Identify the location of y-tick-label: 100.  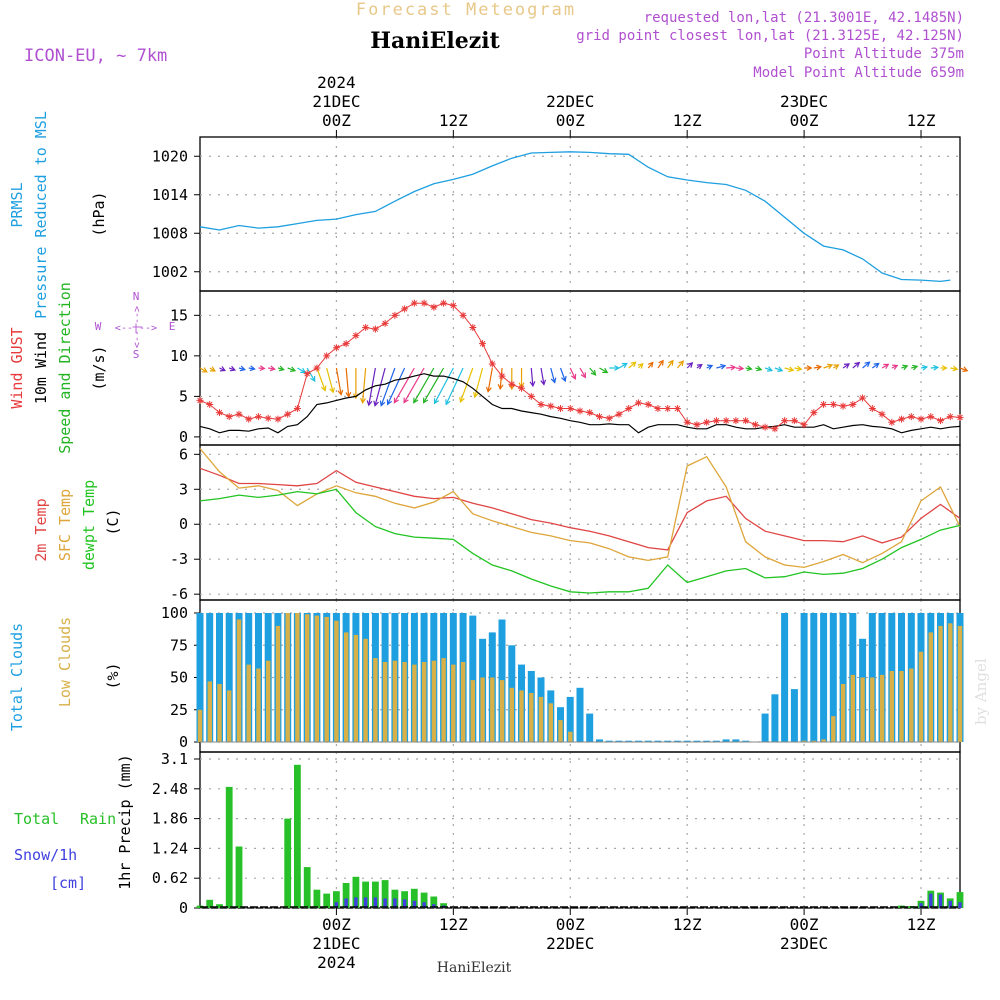
(174, 613).